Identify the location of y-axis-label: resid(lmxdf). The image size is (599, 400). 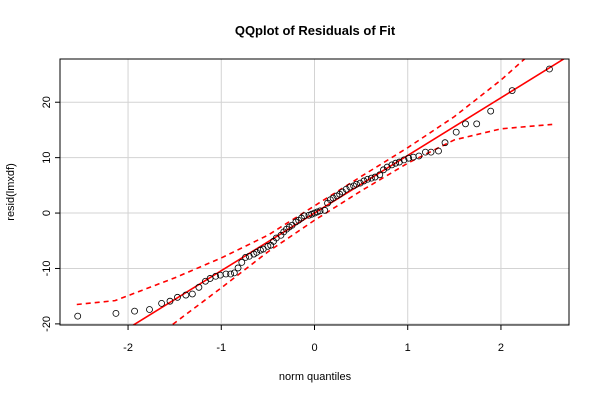
(11, 191).